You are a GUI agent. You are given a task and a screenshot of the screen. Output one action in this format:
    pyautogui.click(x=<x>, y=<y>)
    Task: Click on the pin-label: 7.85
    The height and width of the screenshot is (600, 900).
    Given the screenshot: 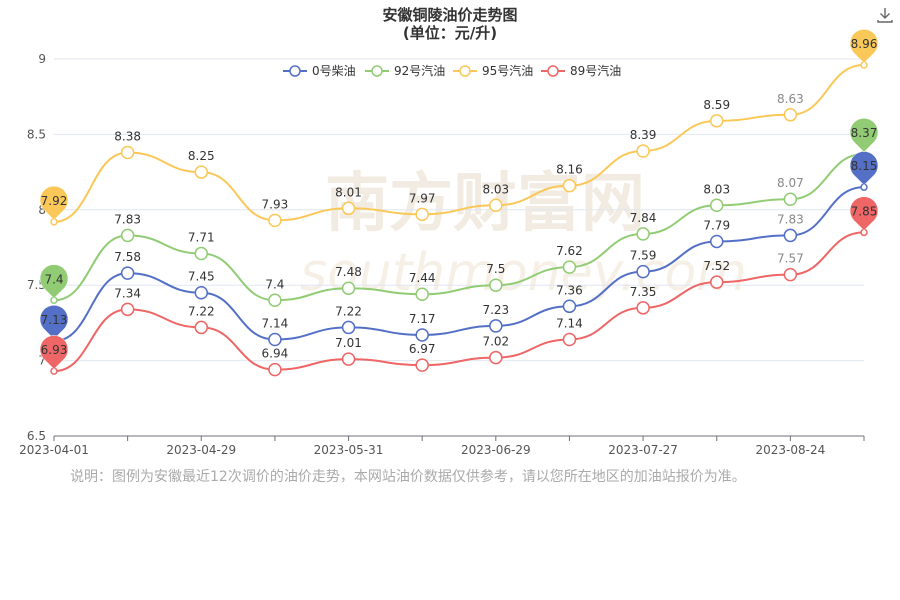 What is the action you would take?
    pyautogui.click(x=864, y=211)
    